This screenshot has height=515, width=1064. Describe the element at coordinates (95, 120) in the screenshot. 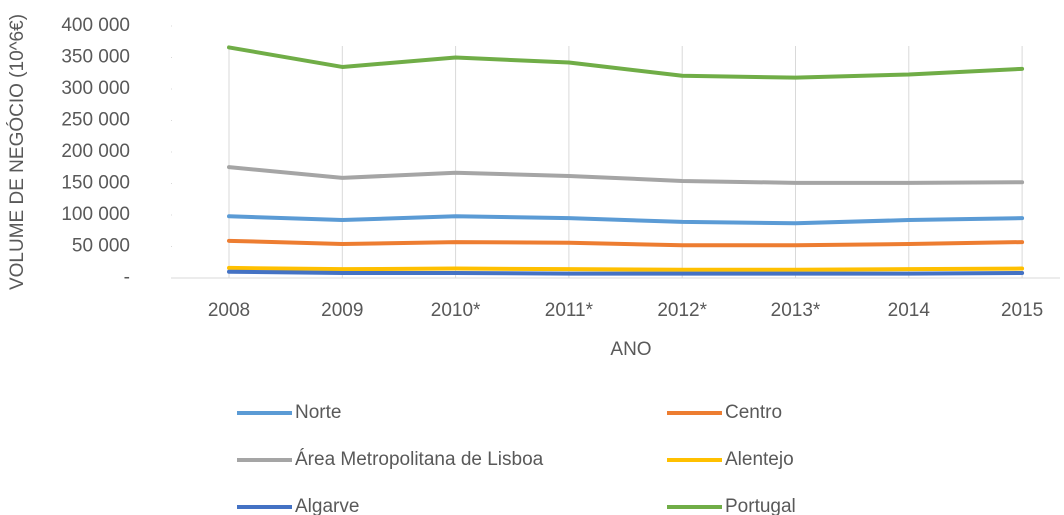

I see `y-tick-label: 250 000` at that location.